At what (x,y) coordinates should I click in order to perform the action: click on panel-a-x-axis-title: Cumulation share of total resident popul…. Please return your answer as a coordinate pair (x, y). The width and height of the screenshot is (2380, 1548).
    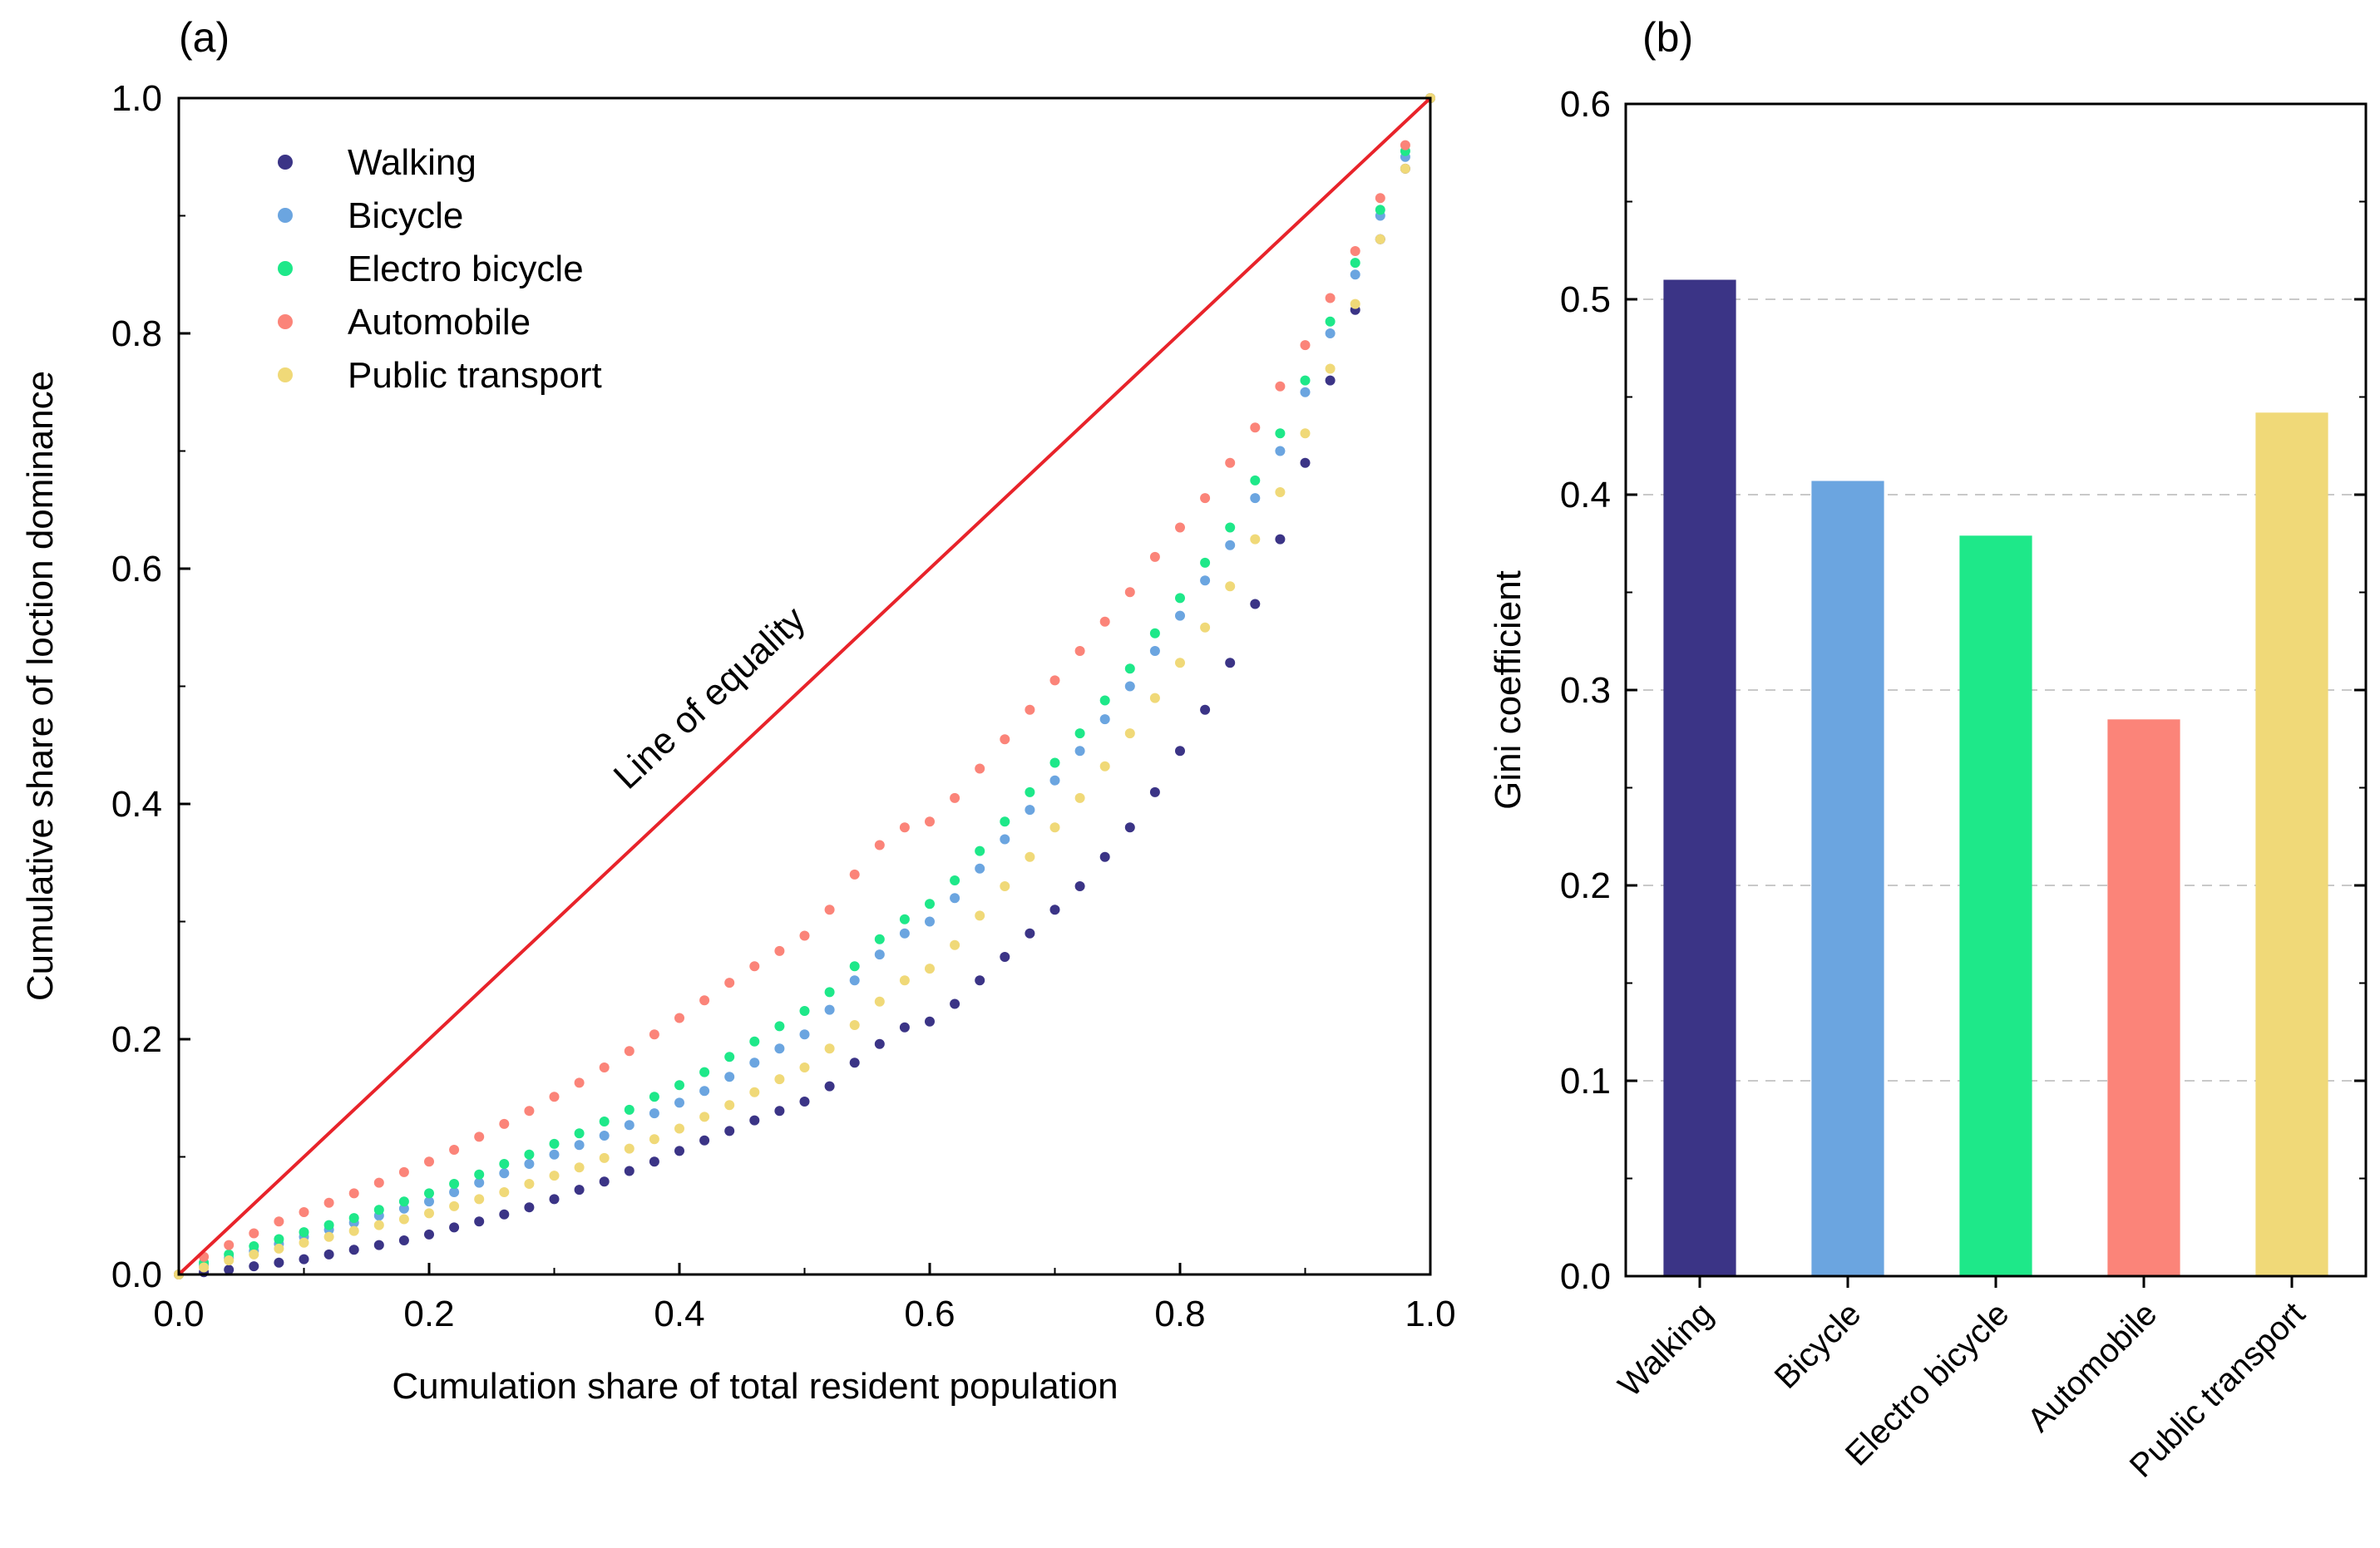
    Looking at the image, I should click on (755, 1387).